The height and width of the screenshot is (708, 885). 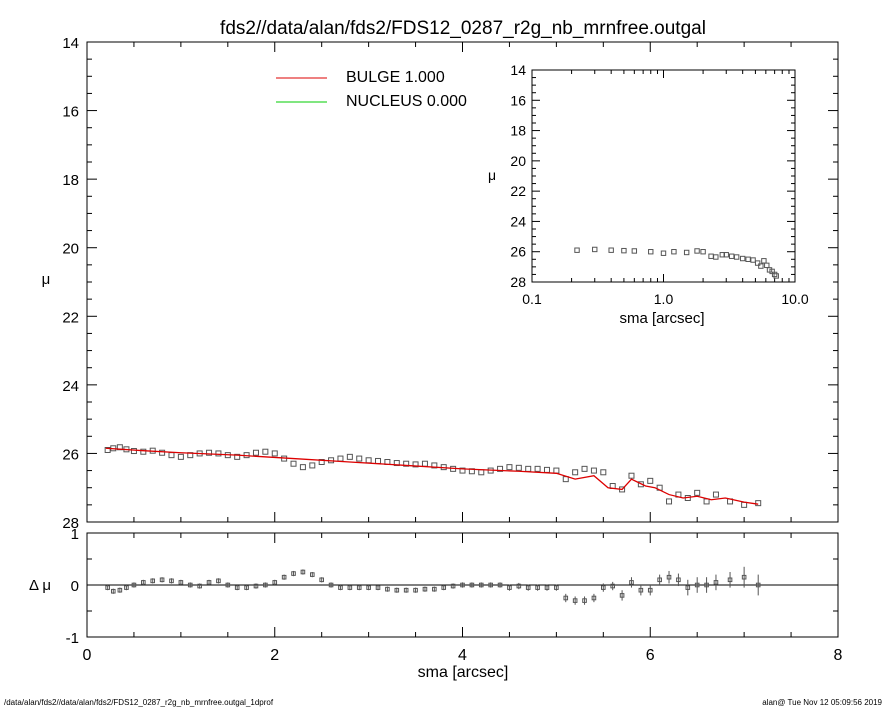 I want to click on x-axis-label: sma [arcsec], so click(x=463, y=672).